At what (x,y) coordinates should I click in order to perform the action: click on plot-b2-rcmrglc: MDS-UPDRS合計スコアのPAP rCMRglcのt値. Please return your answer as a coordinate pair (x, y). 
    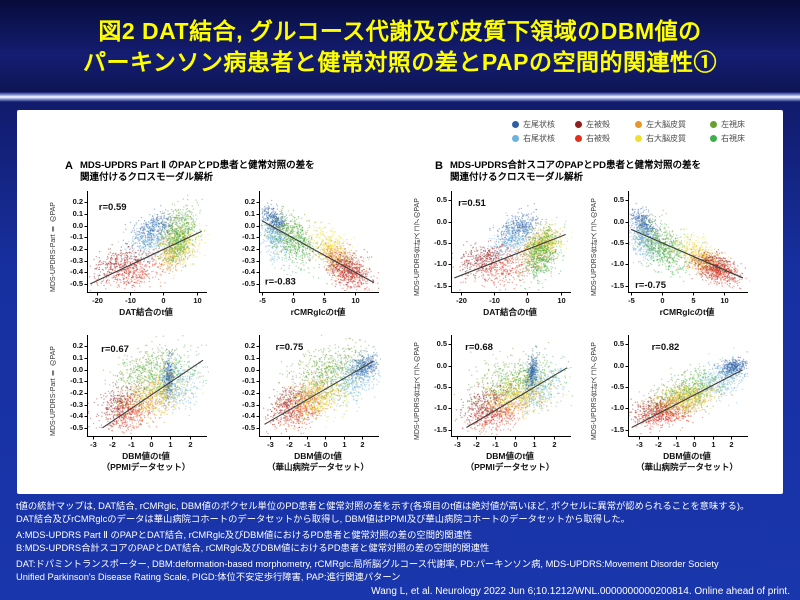
    Looking at the image, I should click on (669, 253).